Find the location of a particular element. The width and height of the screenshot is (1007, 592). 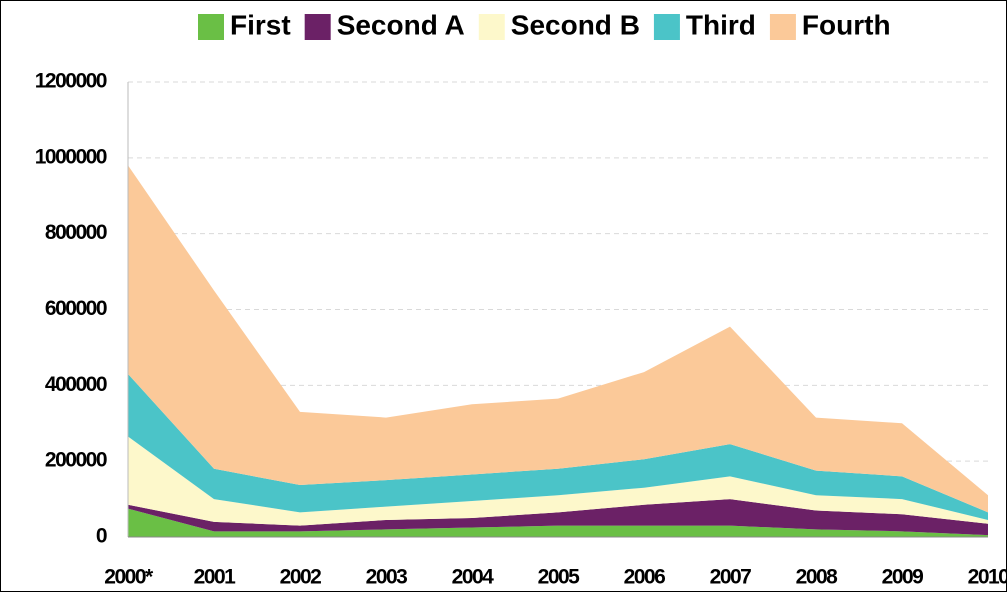

y-tick-label: 400000 is located at coordinates (76, 384).